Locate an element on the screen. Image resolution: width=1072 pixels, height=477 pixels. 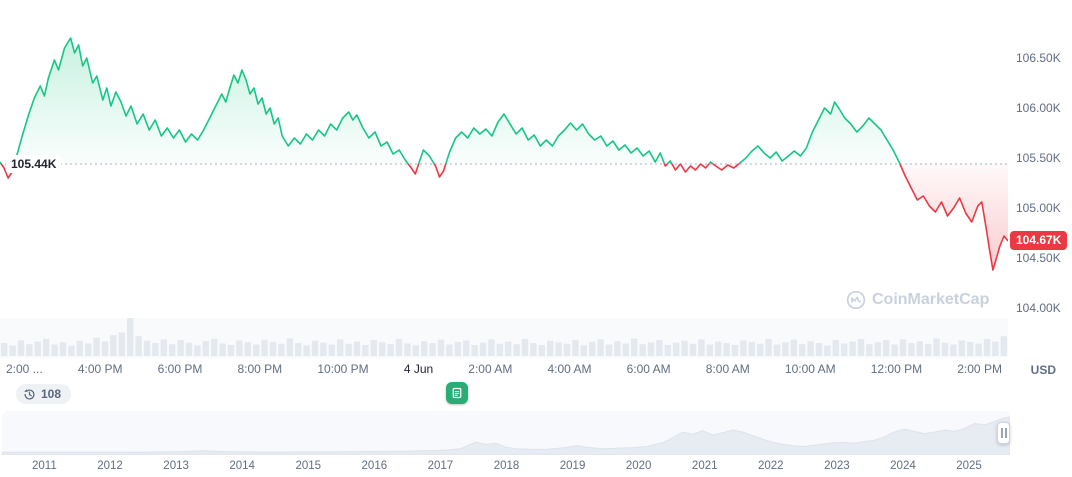
document-icon is located at coordinates (457, 393).